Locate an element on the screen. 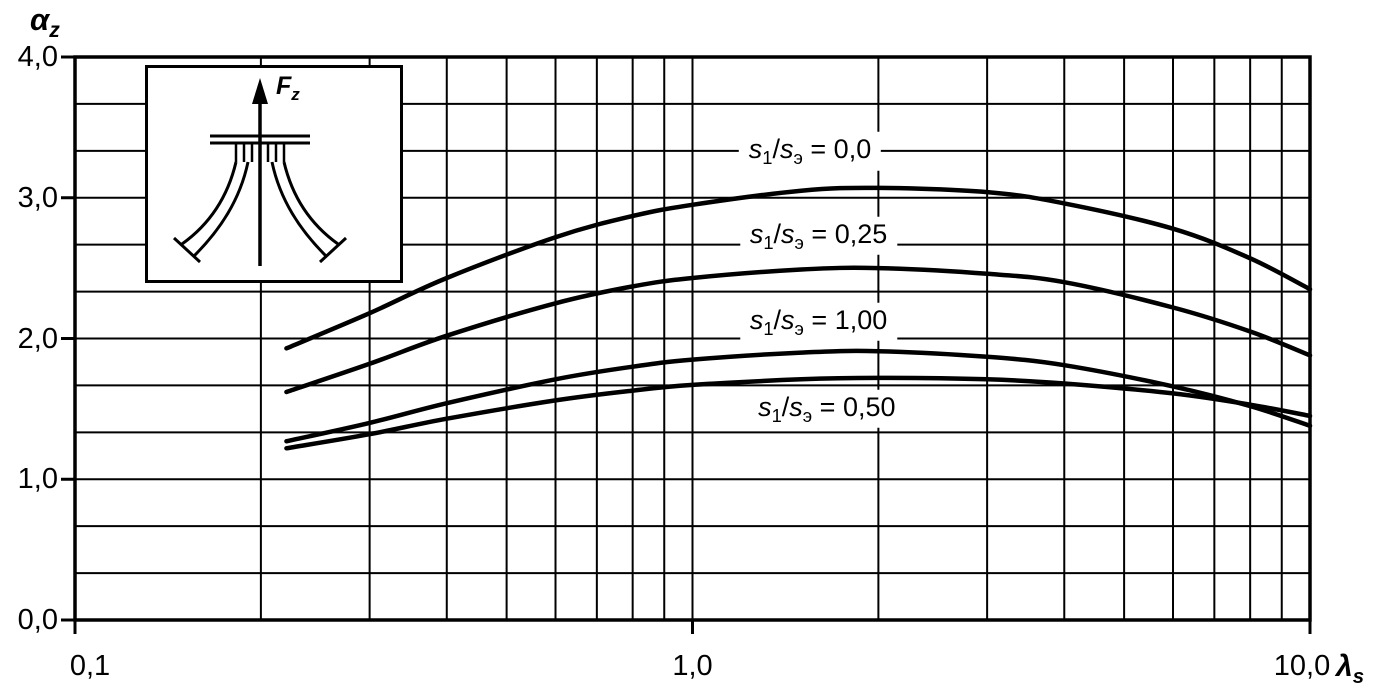 This screenshot has width=1384, height=691. curve-label-0,0: s1/sэ = 0,0 is located at coordinates (810, 151).